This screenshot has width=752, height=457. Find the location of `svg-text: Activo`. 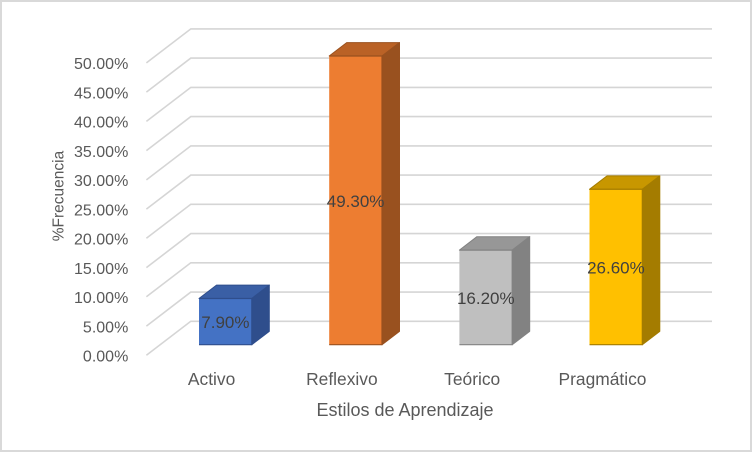

svg-text: Activo is located at coordinates (211, 379).